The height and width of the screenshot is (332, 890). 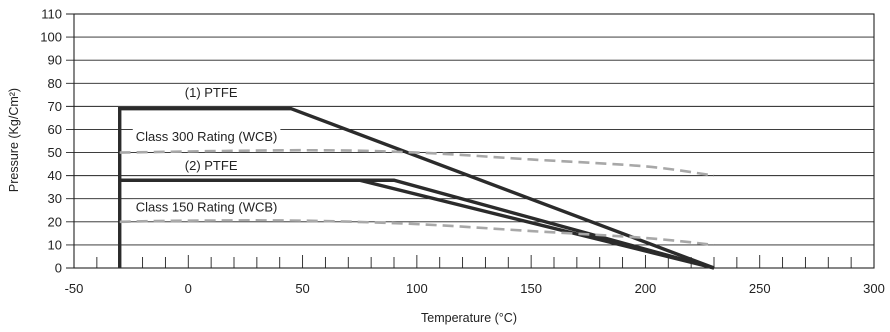 What do you see at coordinates (874, 288) in the screenshot?
I see `x-tick-label-300: 300` at bounding box center [874, 288].